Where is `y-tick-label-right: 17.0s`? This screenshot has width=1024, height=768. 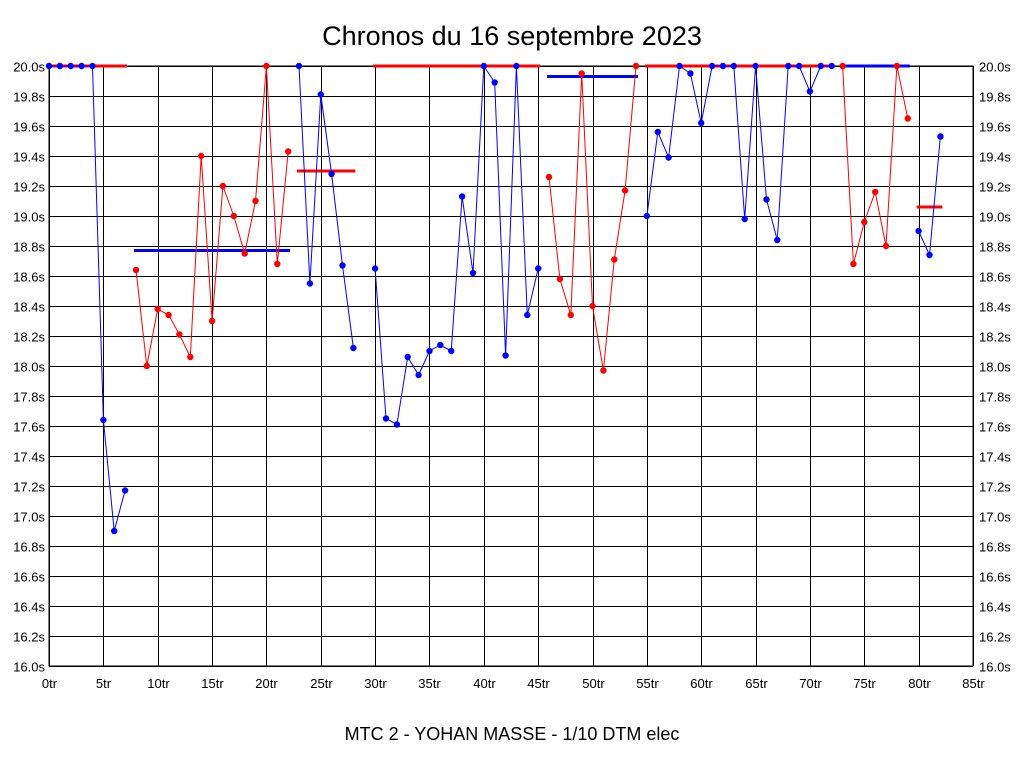 y-tick-label-right: 17.0s is located at coordinates (995, 517).